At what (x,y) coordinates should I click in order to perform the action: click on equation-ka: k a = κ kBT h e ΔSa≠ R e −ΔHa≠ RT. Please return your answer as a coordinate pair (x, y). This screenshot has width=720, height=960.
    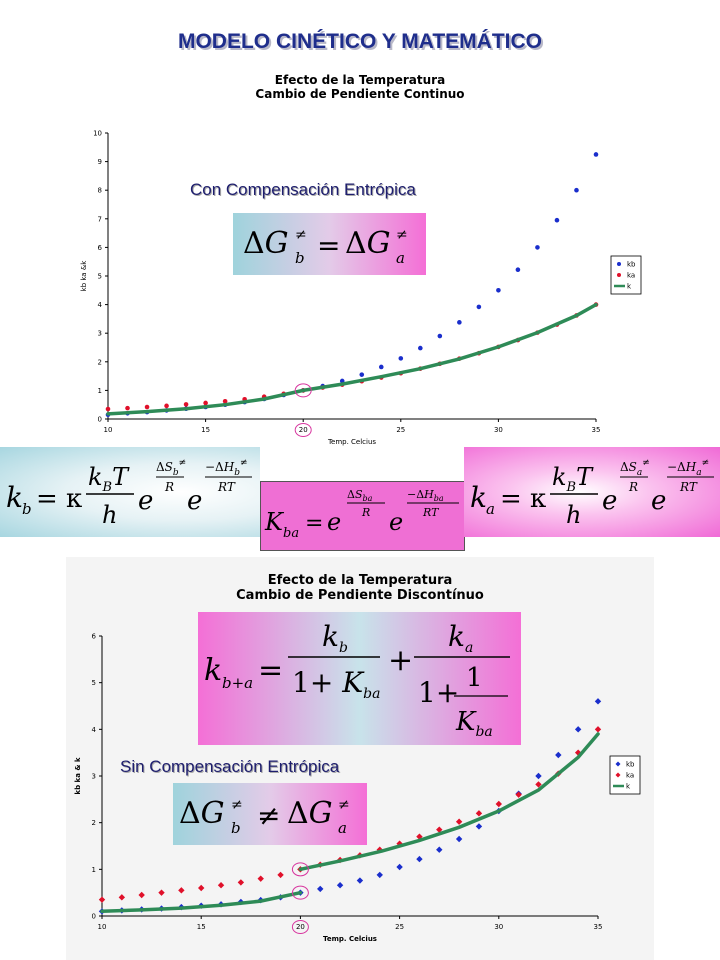
    Looking at the image, I should click on (592, 492).